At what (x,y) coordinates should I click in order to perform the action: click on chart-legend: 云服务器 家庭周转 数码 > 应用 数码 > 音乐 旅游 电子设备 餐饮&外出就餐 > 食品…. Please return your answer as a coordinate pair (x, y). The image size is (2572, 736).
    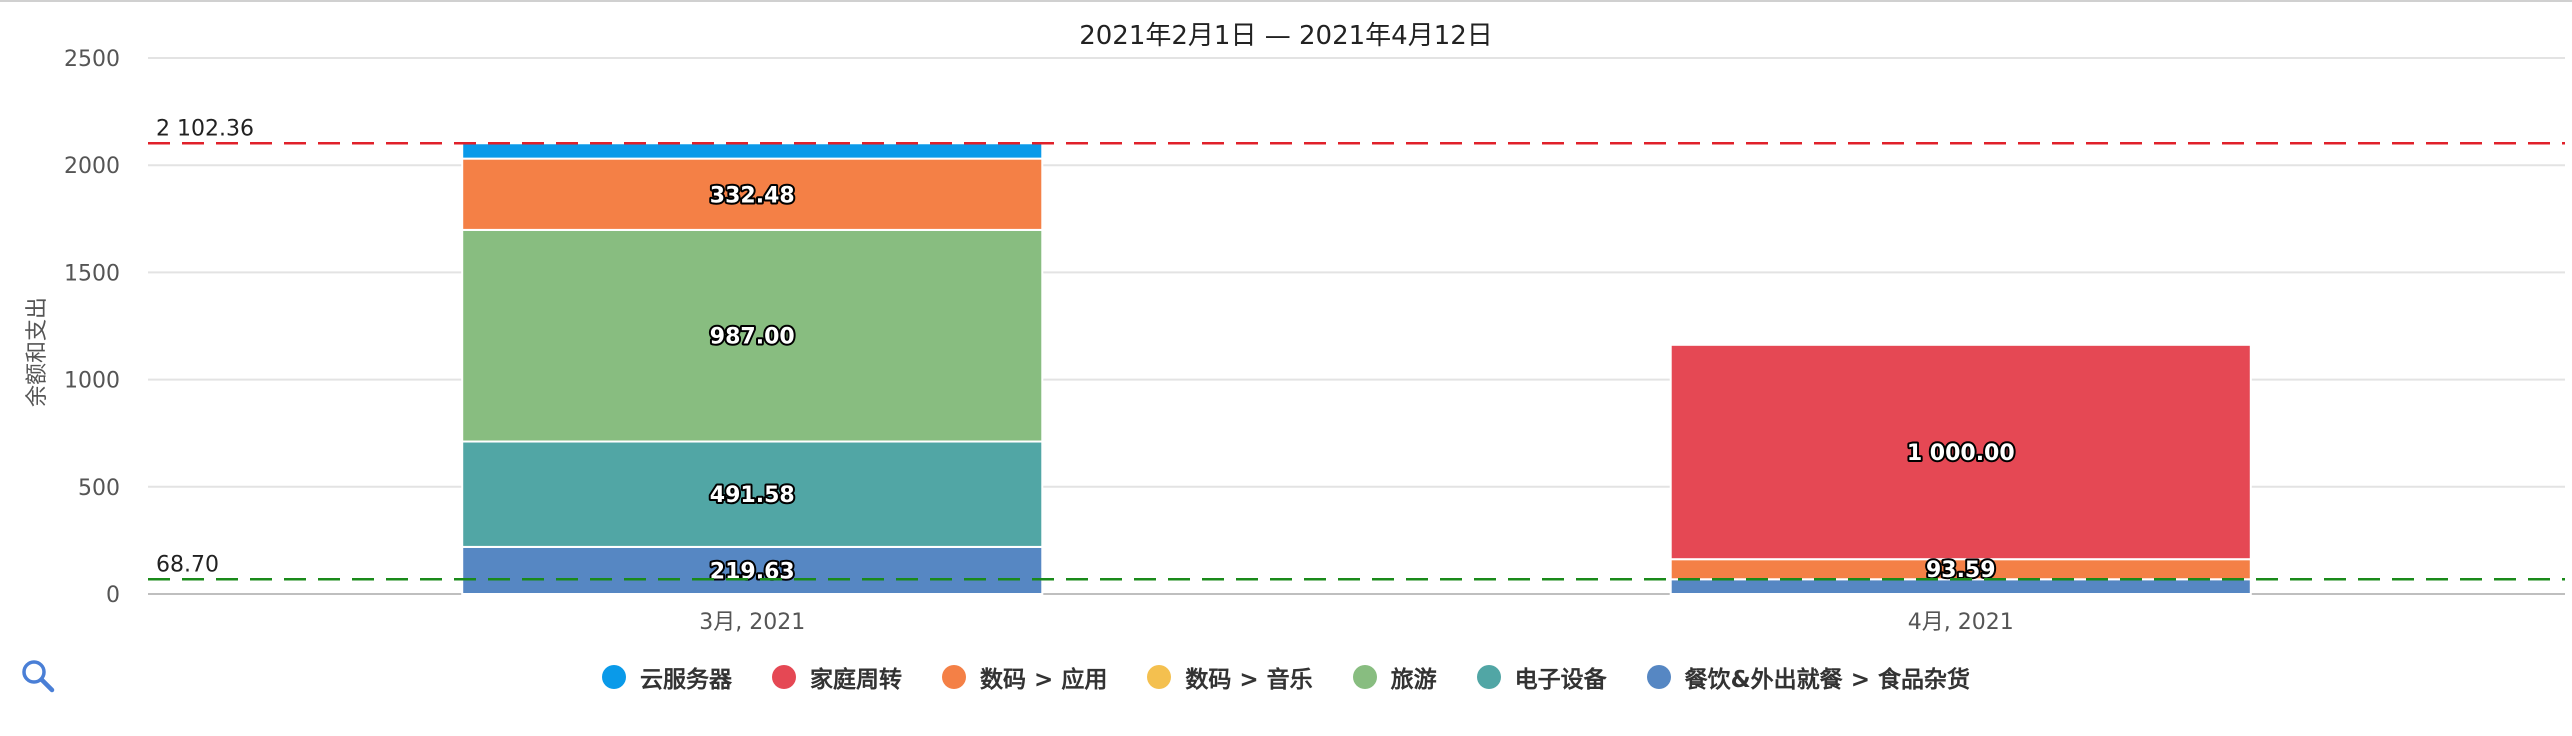
    Looking at the image, I should click on (1286, 677).